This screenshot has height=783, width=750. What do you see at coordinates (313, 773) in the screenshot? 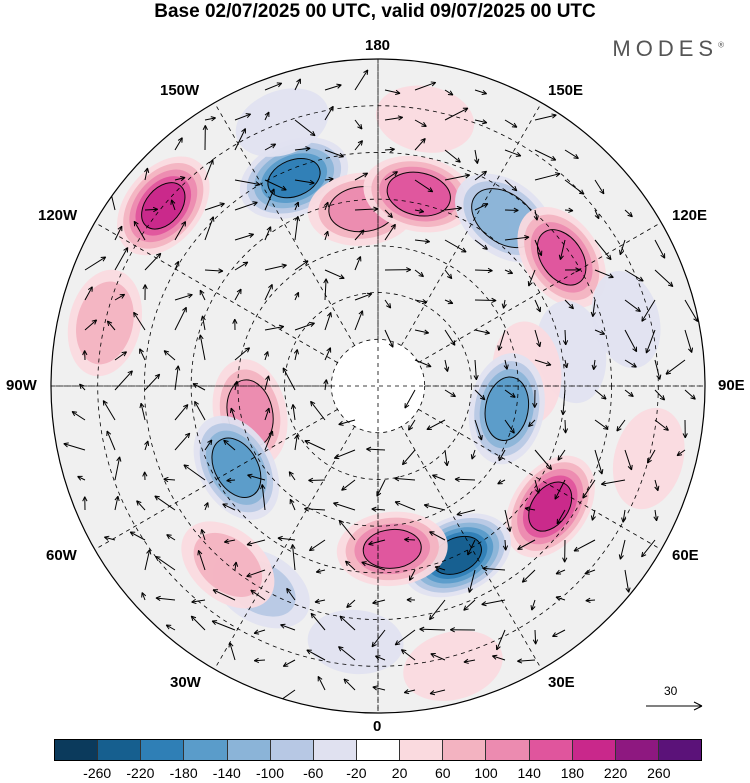
I see `colorbar-tick-label: -60` at bounding box center [313, 773].